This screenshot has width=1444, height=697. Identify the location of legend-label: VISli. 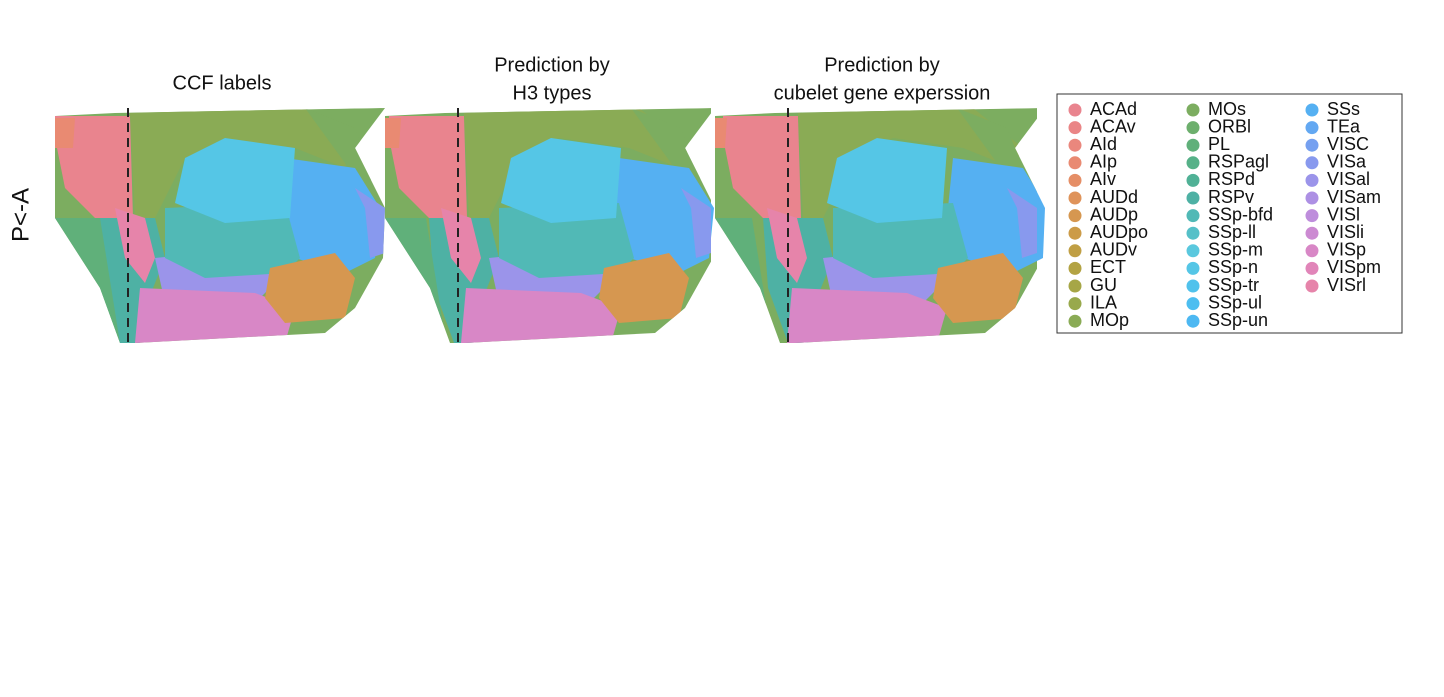
(1345, 232).